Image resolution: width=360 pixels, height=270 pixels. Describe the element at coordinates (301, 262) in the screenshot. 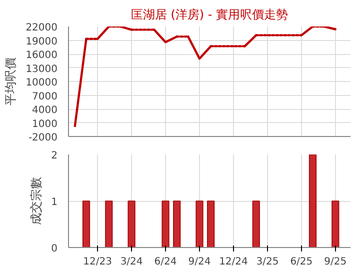

I see `x-tick-label: 6/25` at that location.